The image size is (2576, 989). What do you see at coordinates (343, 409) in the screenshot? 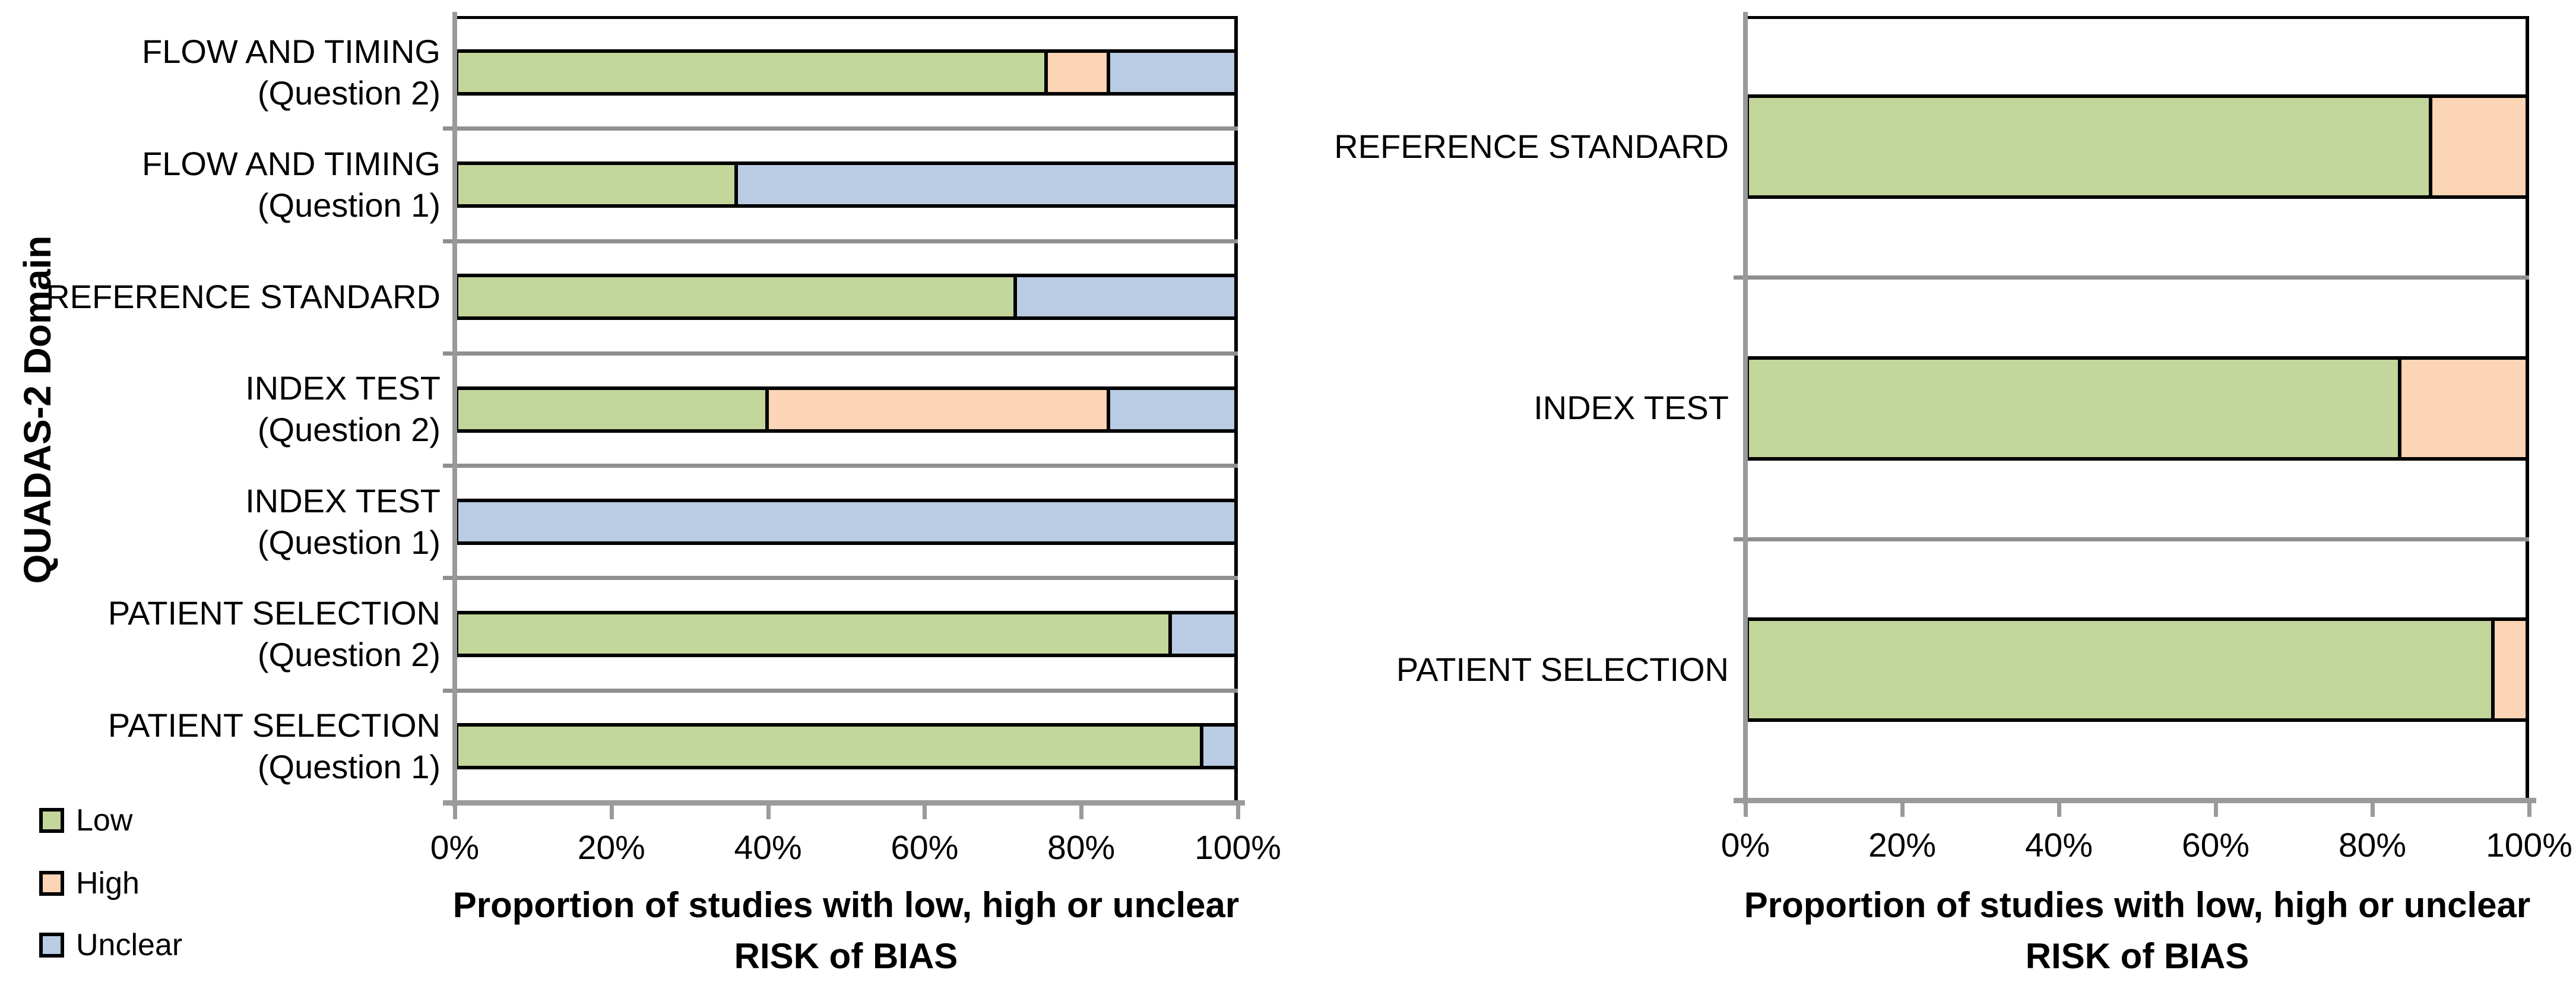
I see `category-label: INDEX TEST (Question 2)` at bounding box center [343, 409].